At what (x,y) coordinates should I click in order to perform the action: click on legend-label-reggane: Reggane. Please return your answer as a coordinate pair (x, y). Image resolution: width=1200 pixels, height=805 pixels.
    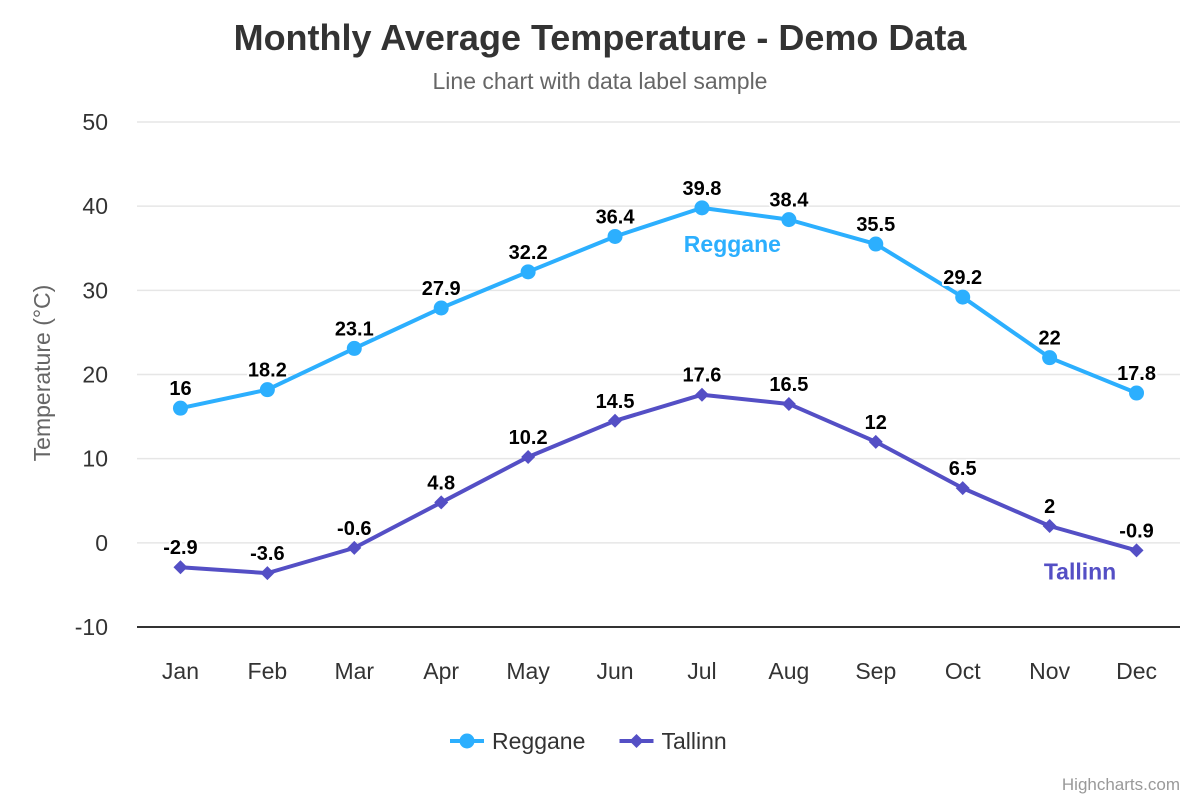
    Looking at the image, I should click on (538, 741).